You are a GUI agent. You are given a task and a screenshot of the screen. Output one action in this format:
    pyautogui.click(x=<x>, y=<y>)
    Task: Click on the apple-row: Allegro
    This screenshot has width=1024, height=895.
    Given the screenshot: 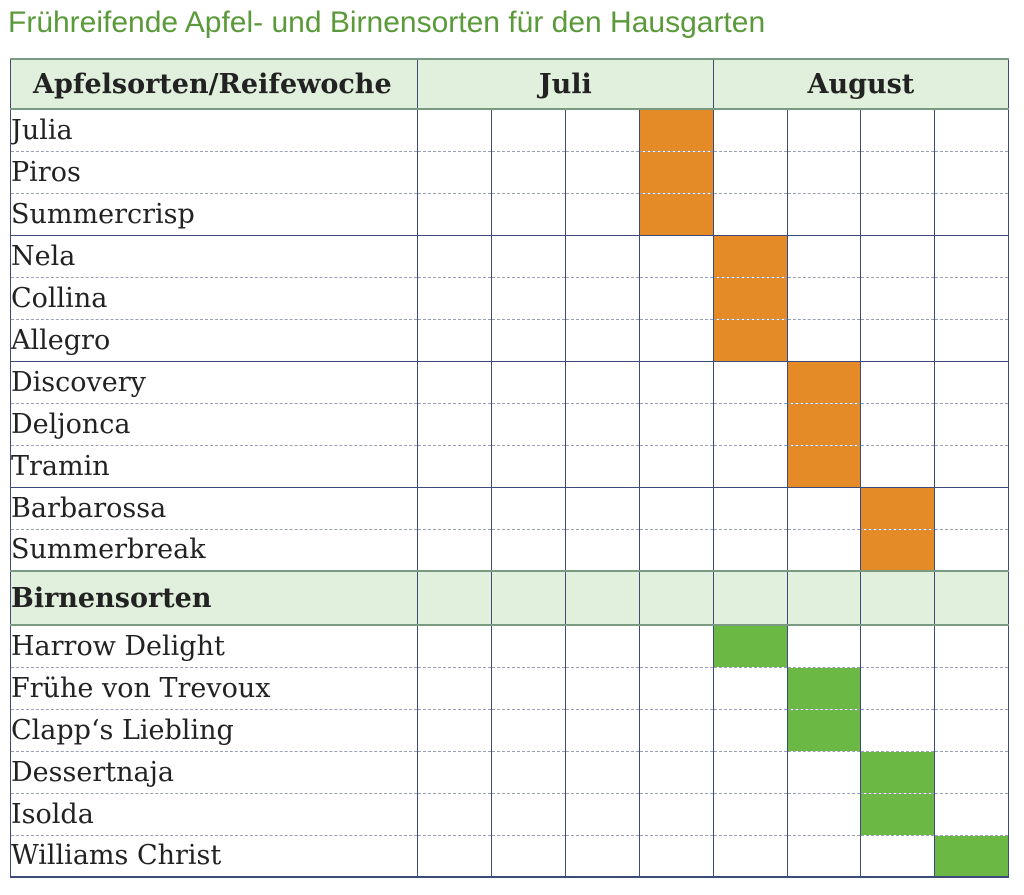 What is the action you would take?
    pyautogui.click(x=510, y=340)
    